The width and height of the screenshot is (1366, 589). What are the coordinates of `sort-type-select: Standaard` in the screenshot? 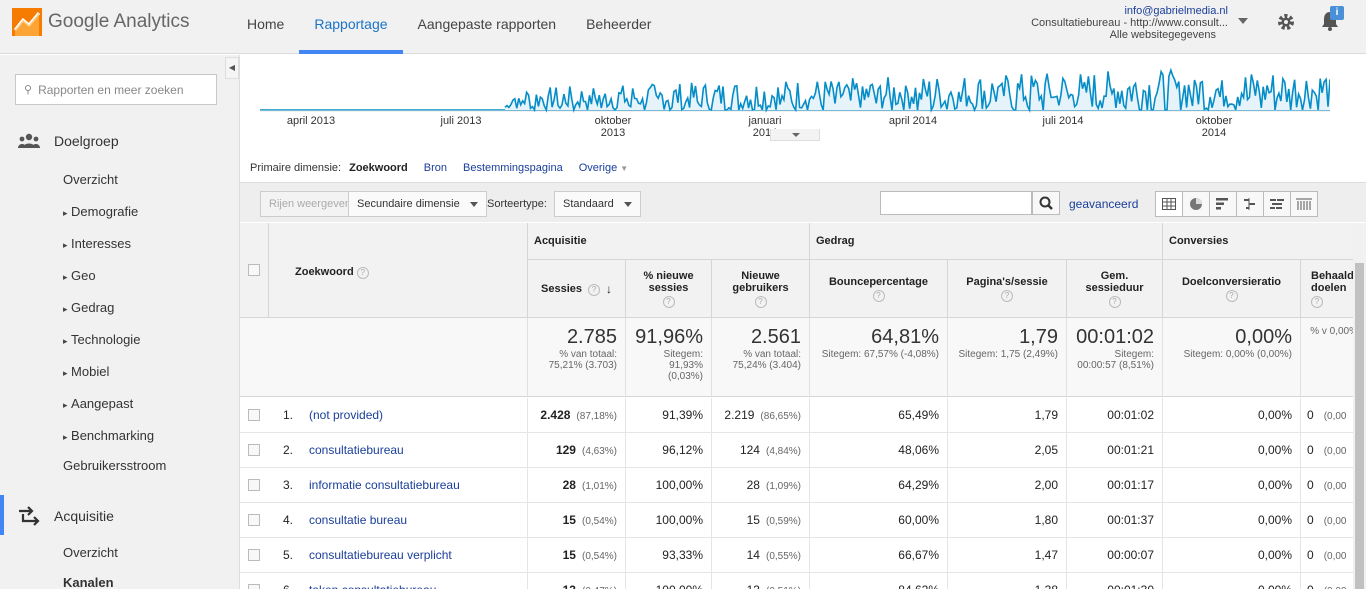 It's located at (597, 204).